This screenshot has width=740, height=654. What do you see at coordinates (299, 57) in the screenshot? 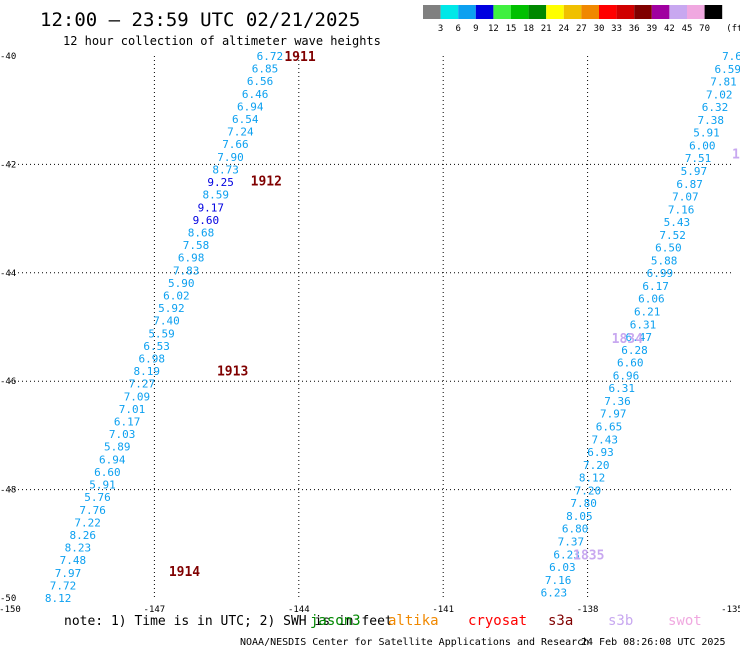
I see `pass-time-label: 1911` at bounding box center [299, 57].